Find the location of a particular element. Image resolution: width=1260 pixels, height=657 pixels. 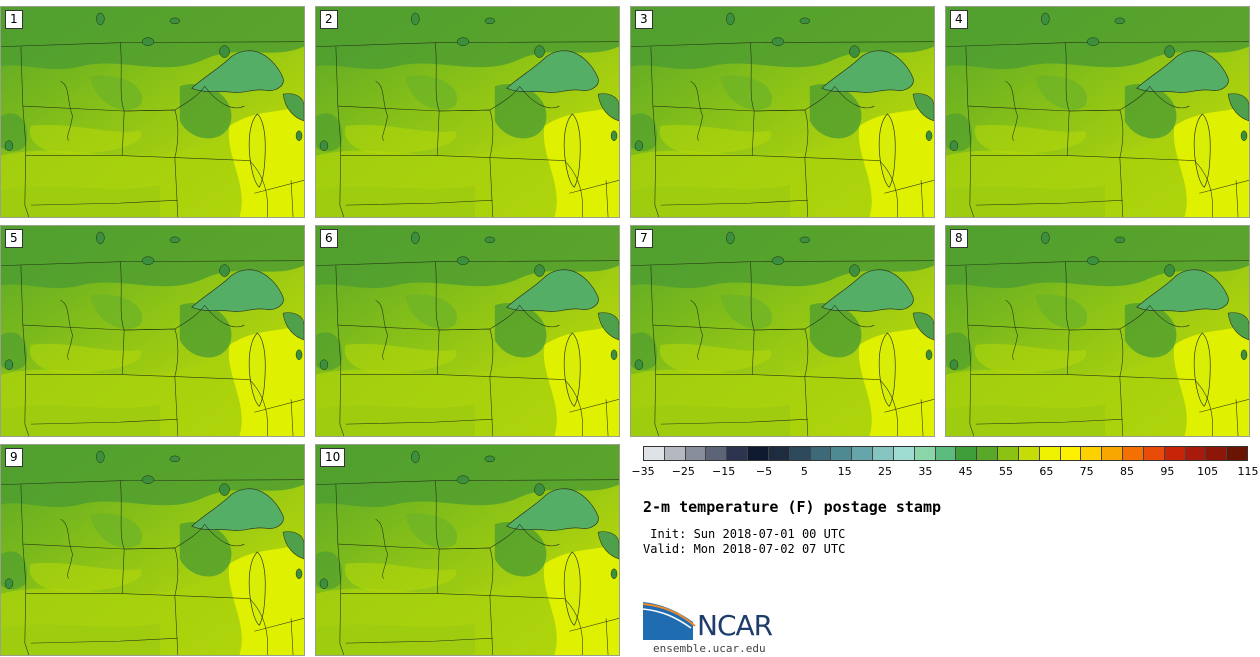

map-panel-5: 5 is located at coordinates (152, 331).